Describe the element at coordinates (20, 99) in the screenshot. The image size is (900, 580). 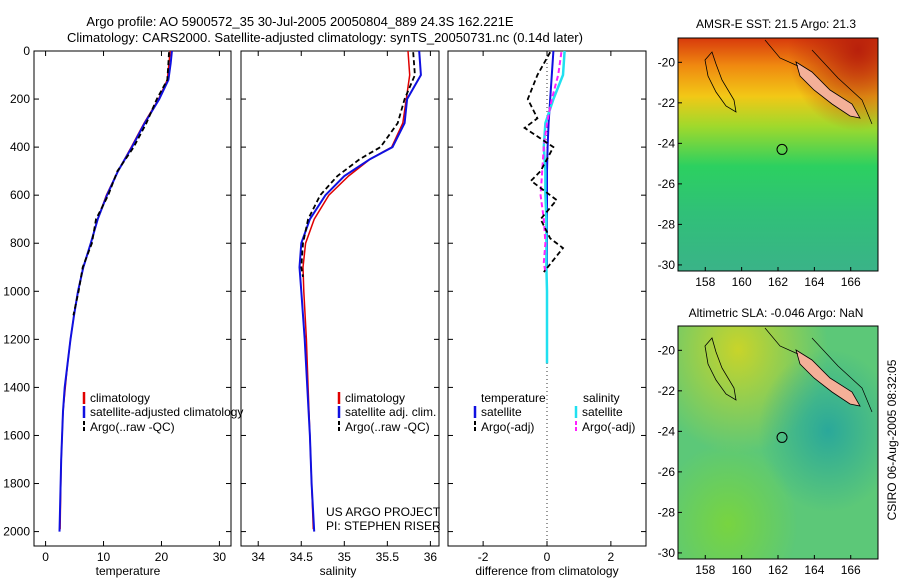
I see `y-tick-label: 200` at that location.